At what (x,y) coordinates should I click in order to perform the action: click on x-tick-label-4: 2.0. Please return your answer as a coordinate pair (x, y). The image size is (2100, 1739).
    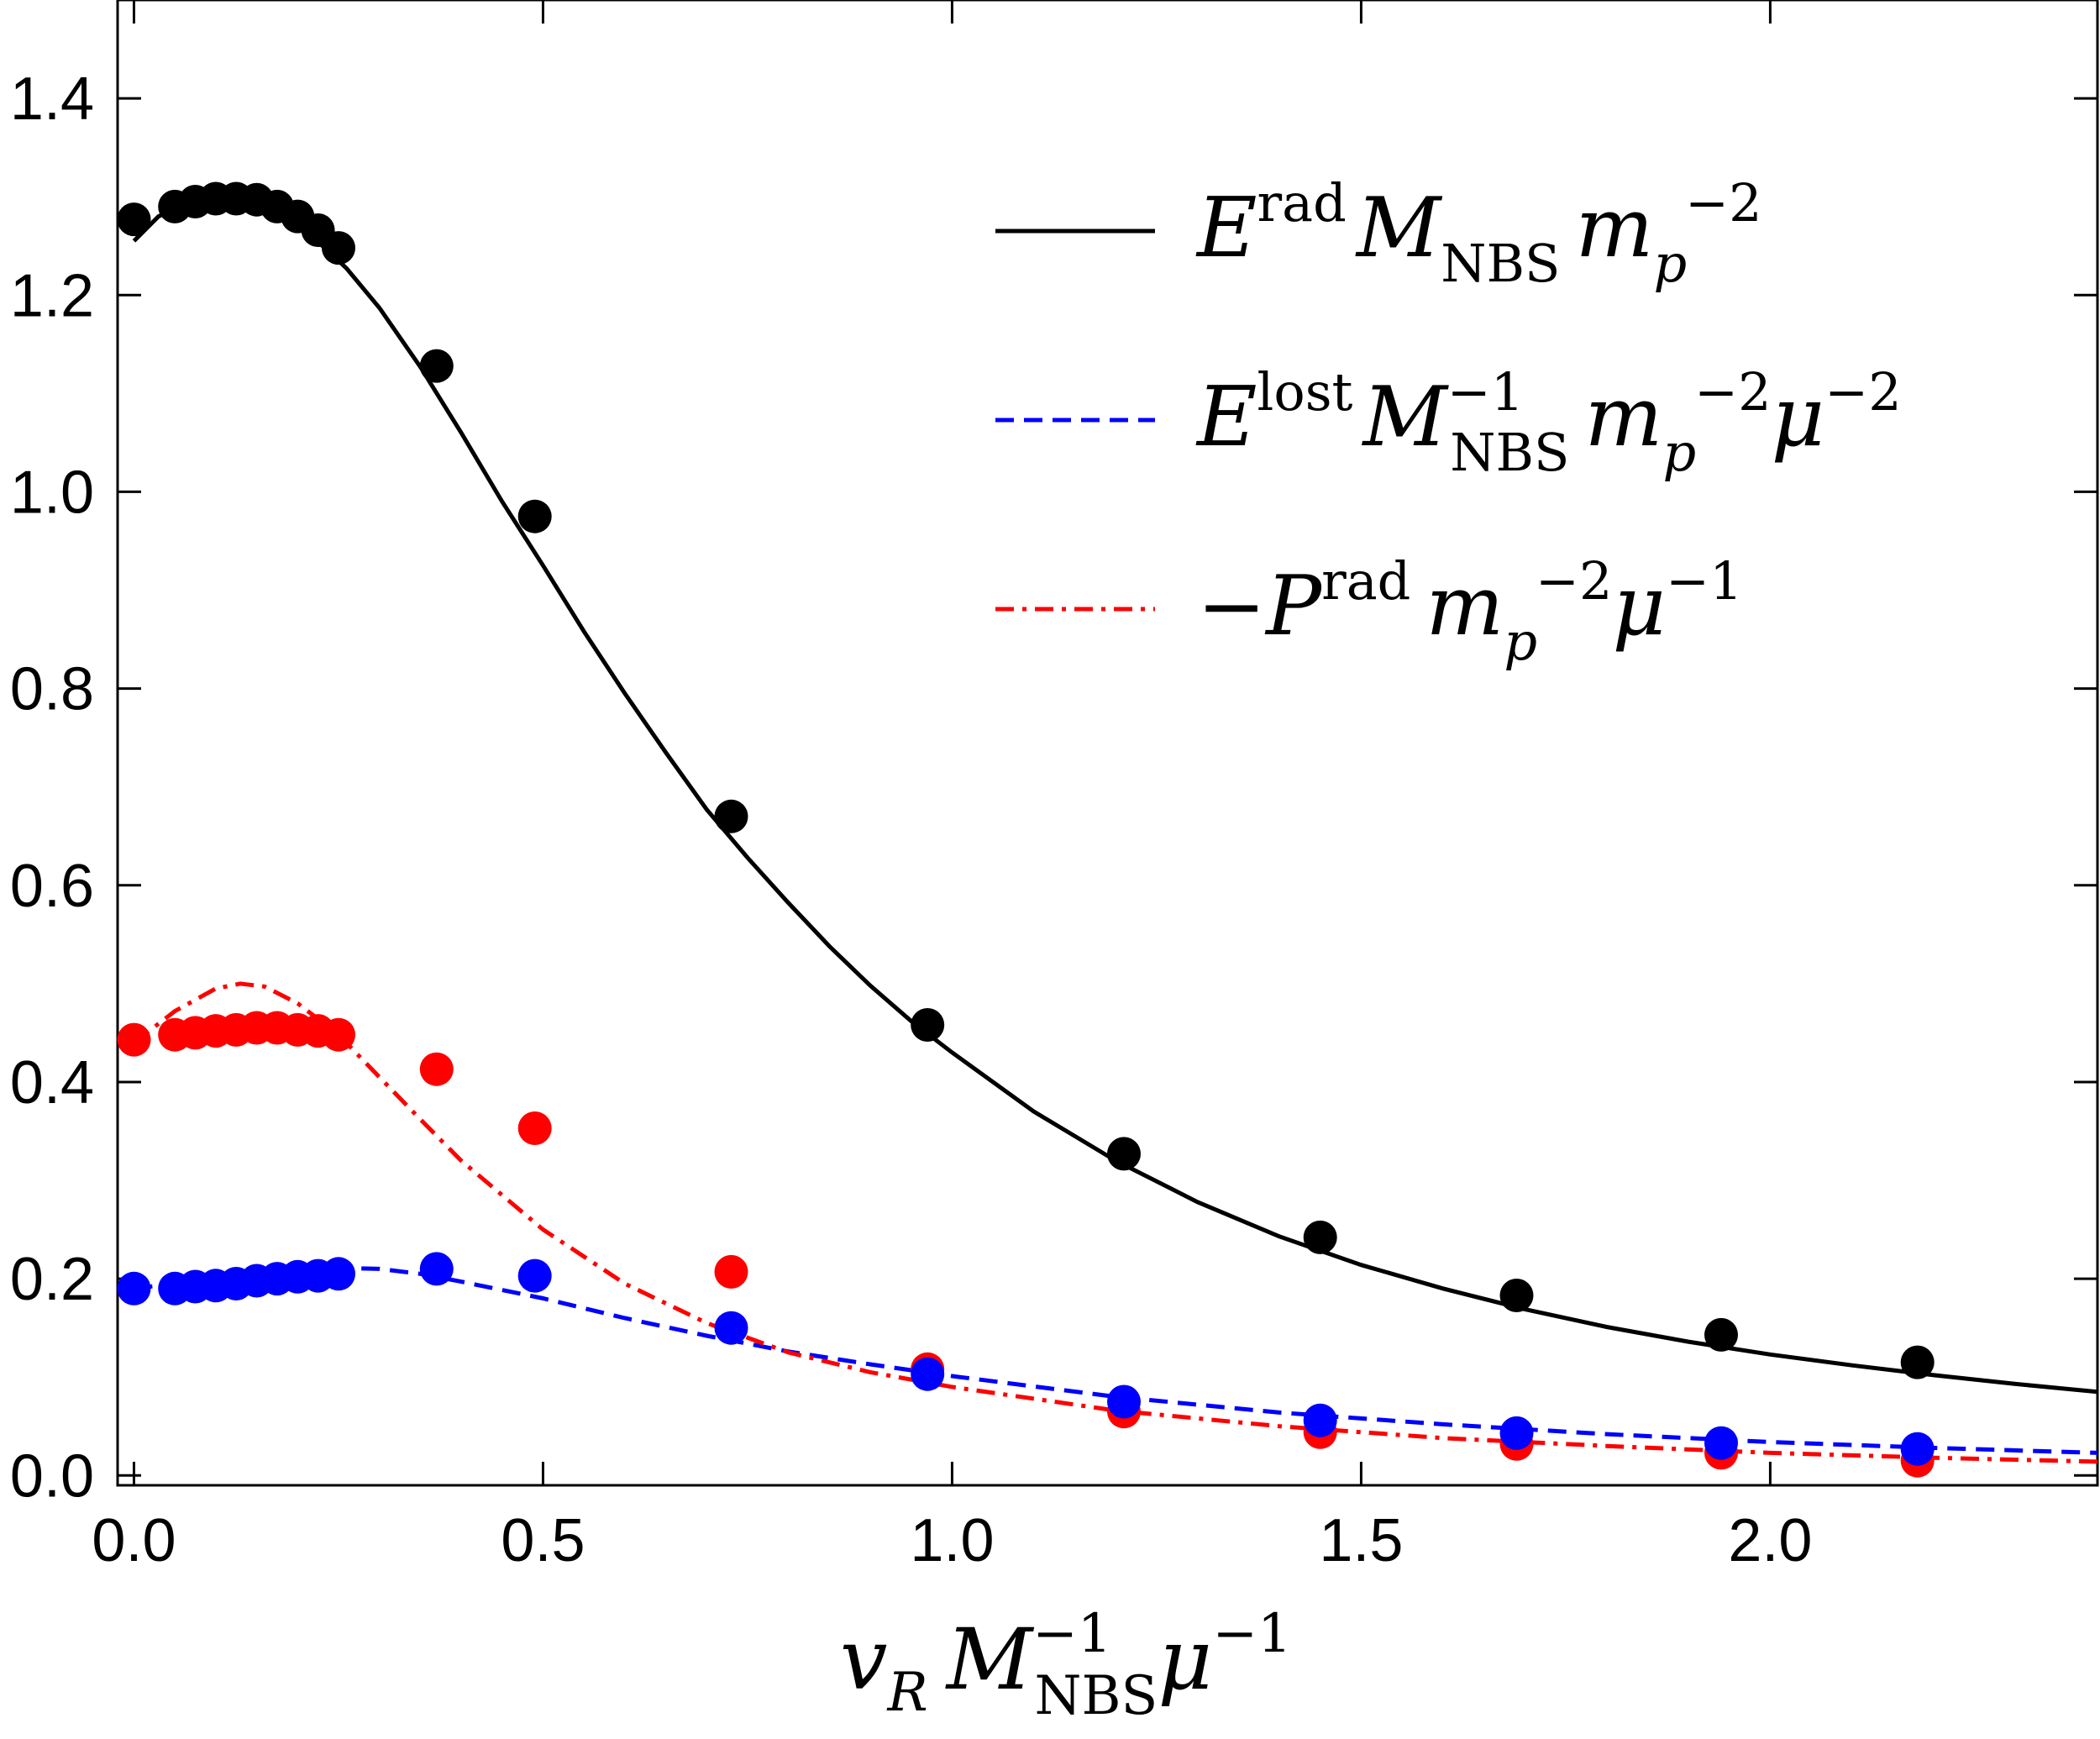
    Looking at the image, I should click on (1770, 1540).